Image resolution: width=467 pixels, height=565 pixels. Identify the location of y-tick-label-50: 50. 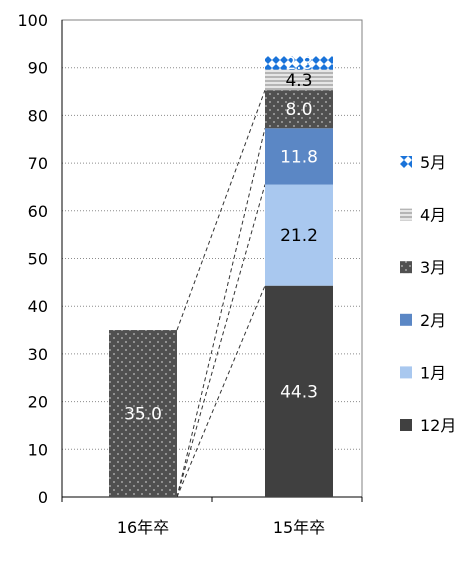
(38, 259).